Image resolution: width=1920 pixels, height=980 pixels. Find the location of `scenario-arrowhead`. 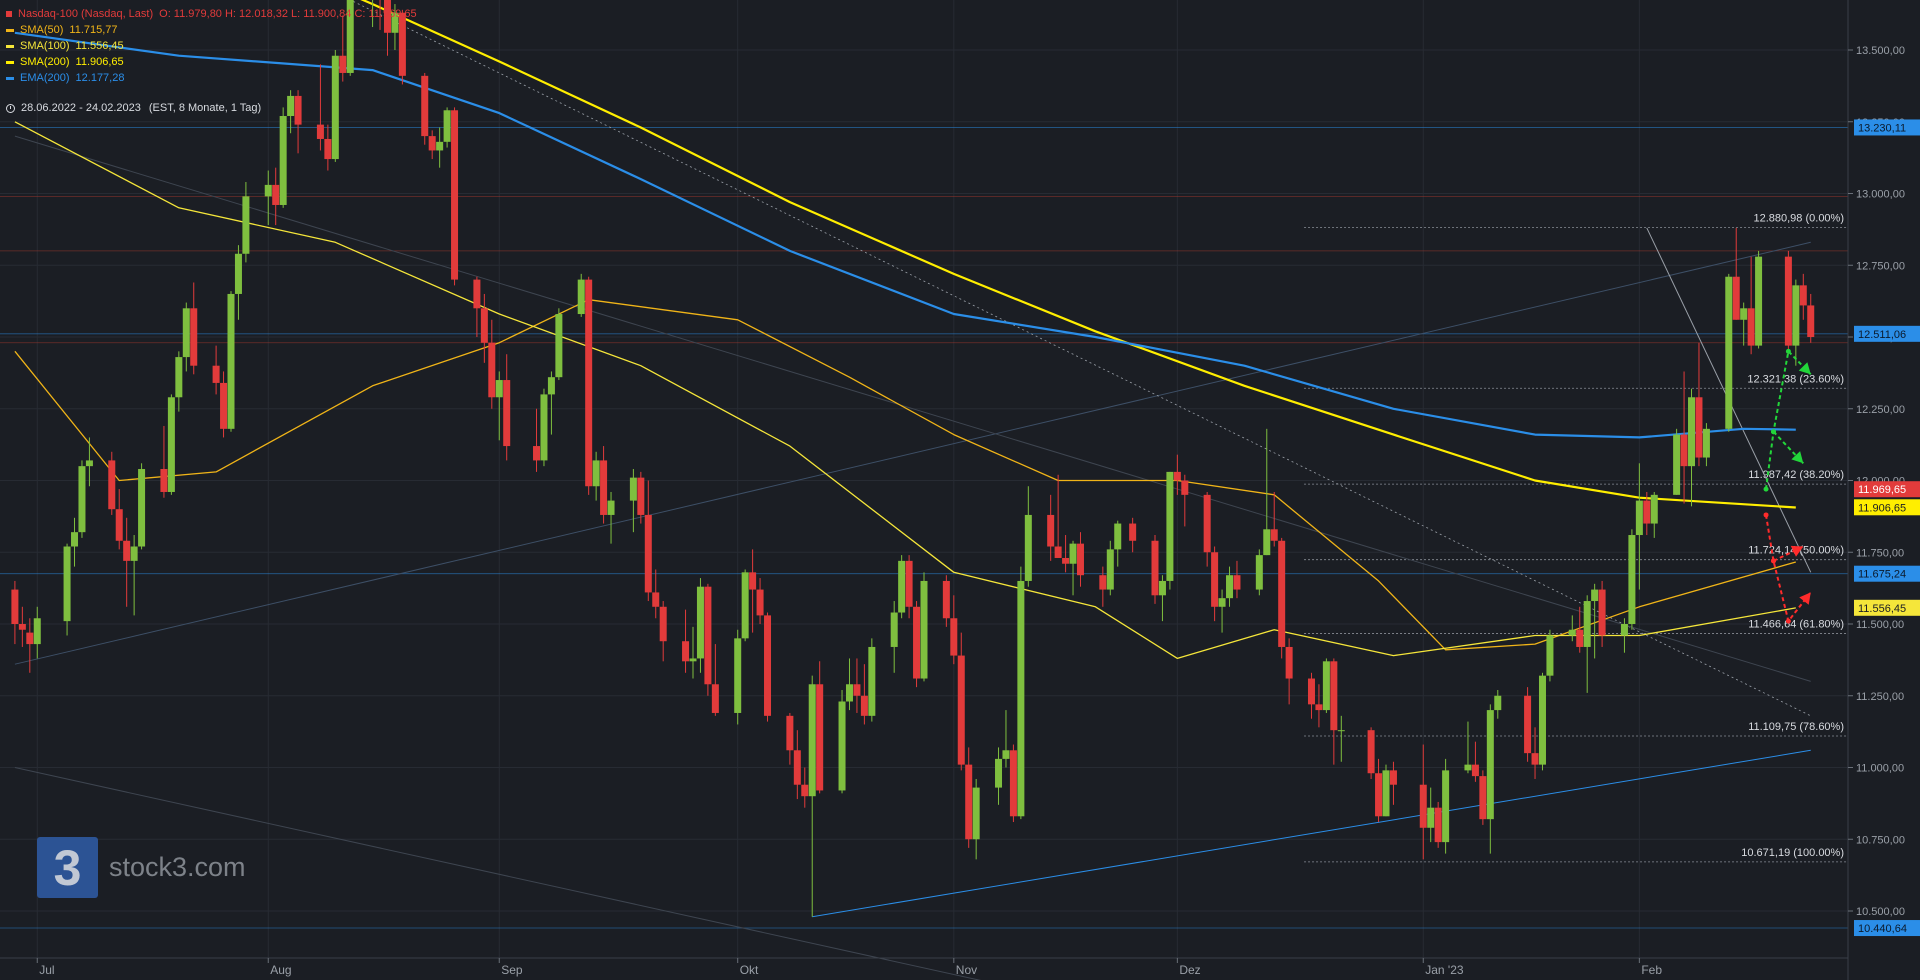

scenario-arrowhead is located at coordinates (1797, 551).